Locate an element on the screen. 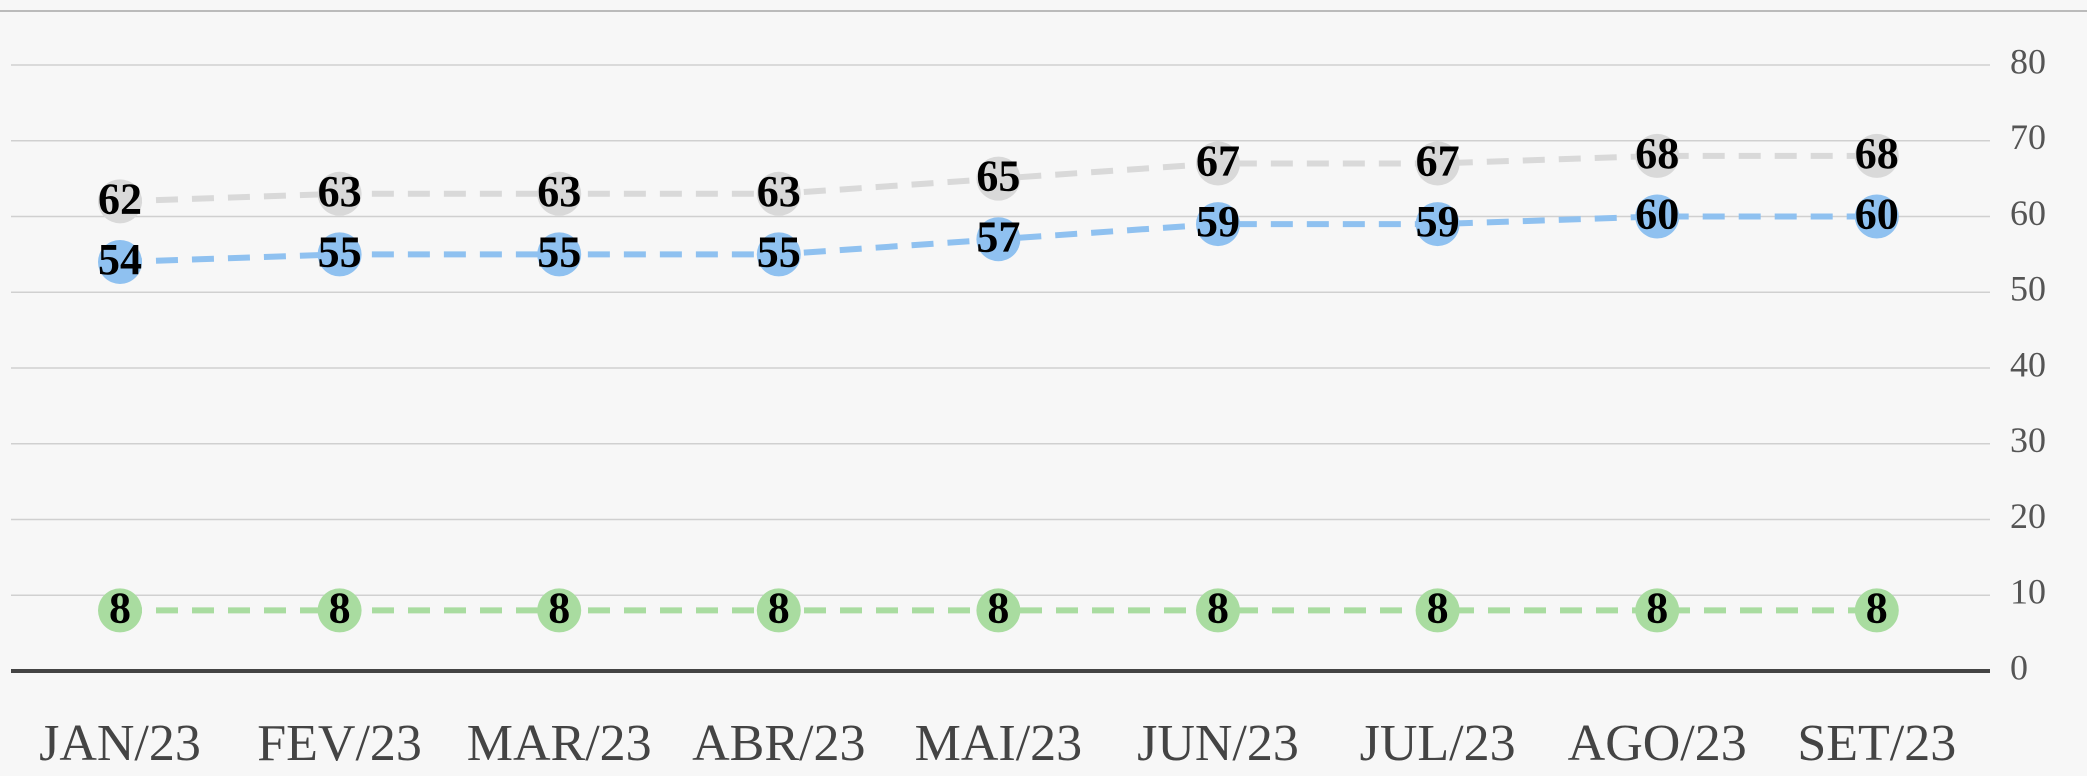 The image size is (2087, 776). data-label: 65 is located at coordinates (998, 176).